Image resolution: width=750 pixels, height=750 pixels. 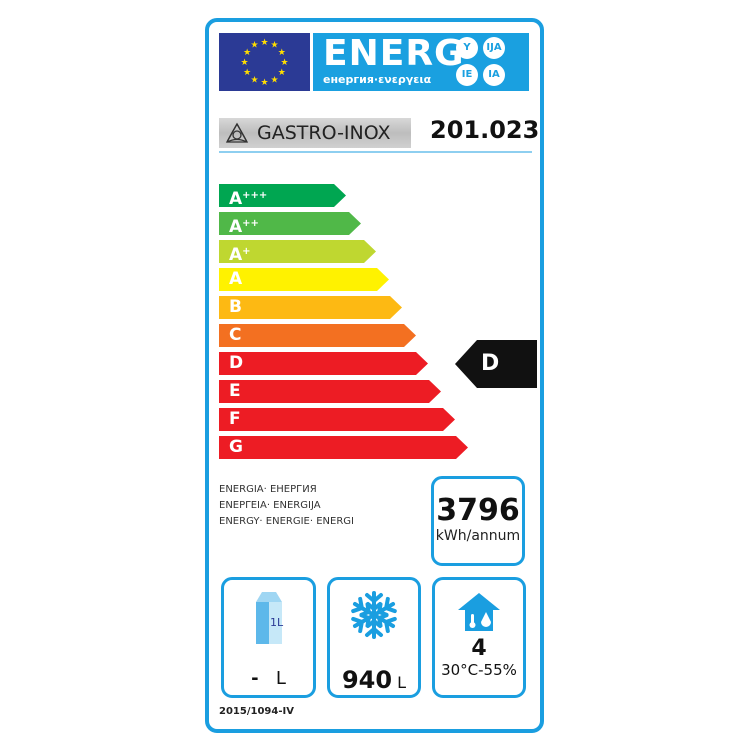 I want to click on bar-label: B, so click(x=235, y=307).